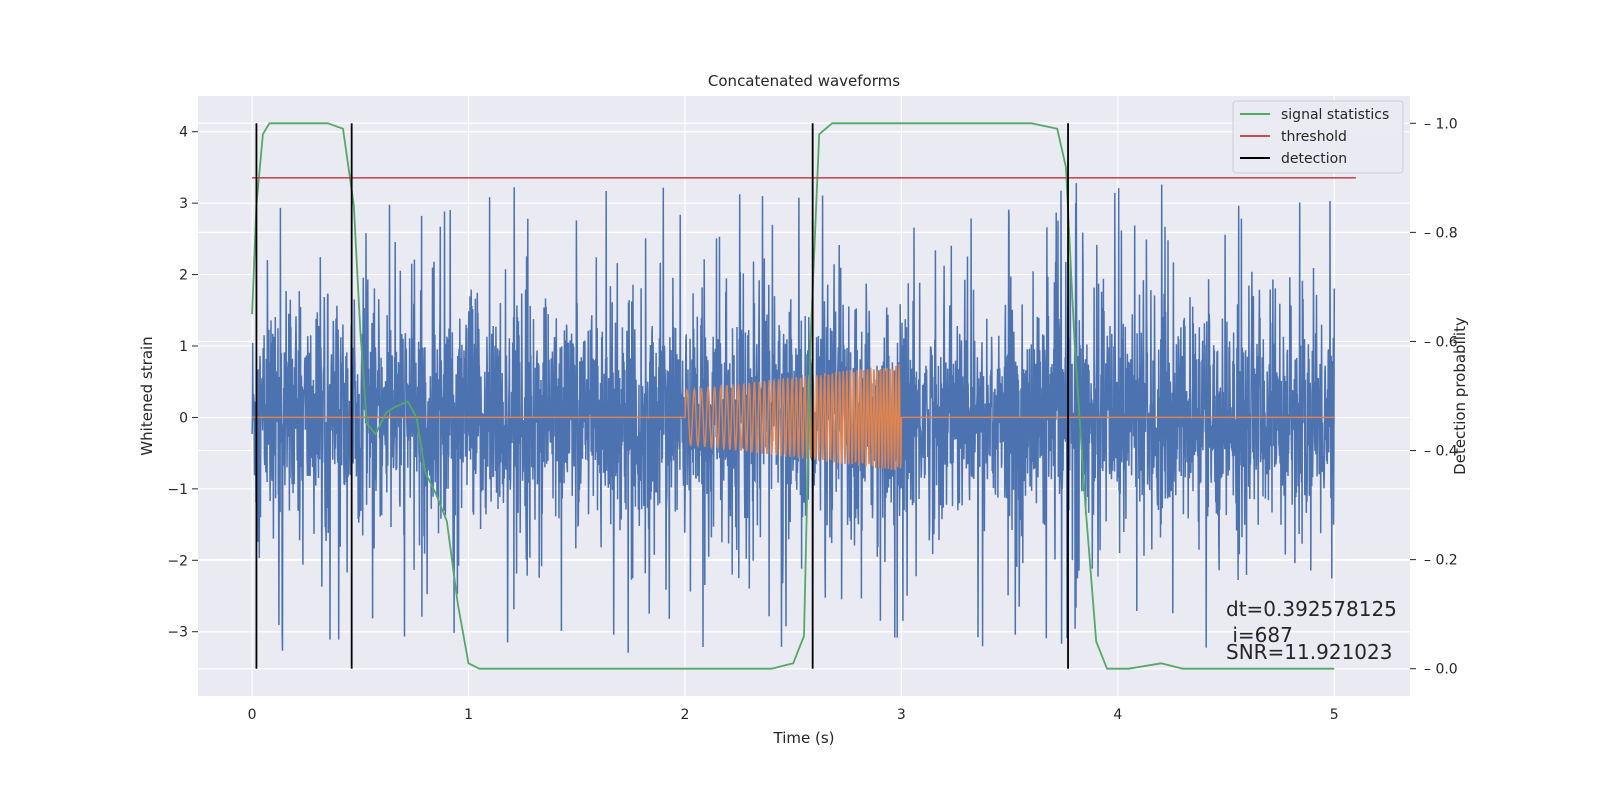 The height and width of the screenshot is (800, 1600). I want to click on legend-label: detection, so click(1314, 159).